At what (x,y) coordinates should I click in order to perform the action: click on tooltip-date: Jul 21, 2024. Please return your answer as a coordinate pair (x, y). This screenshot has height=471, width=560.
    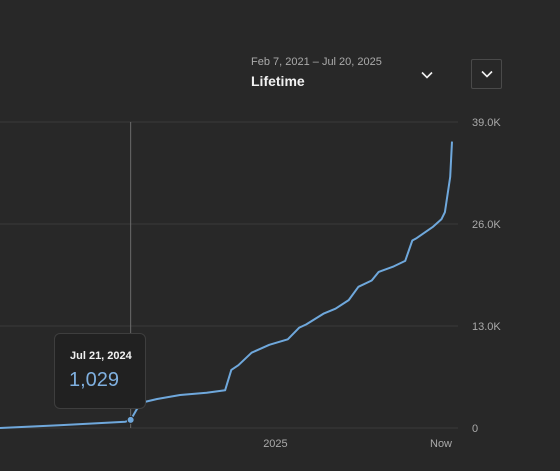
    Looking at the image, I should click on (101, 356).